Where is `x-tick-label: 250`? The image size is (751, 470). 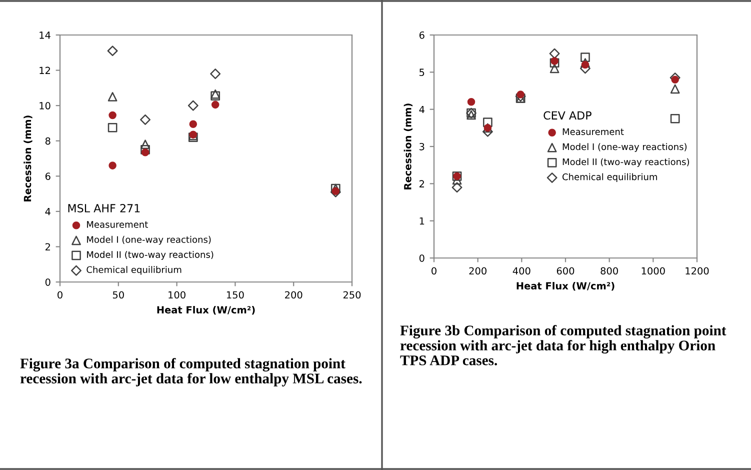 x-tick-label: 250 is located at coordinates (352, 295).